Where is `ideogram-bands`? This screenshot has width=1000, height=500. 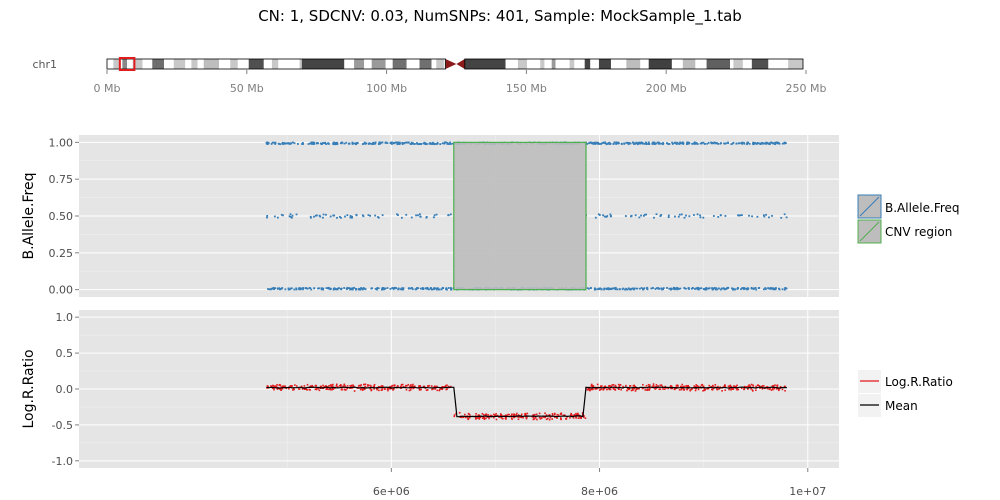 ideogram-bands is located at coordinates (455, 64).